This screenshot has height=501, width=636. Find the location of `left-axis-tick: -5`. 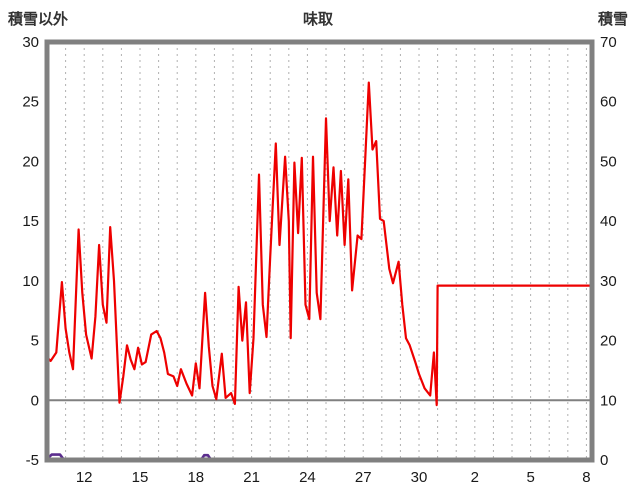

left-axis-tick: -5 is located at coordinates (32, 460).